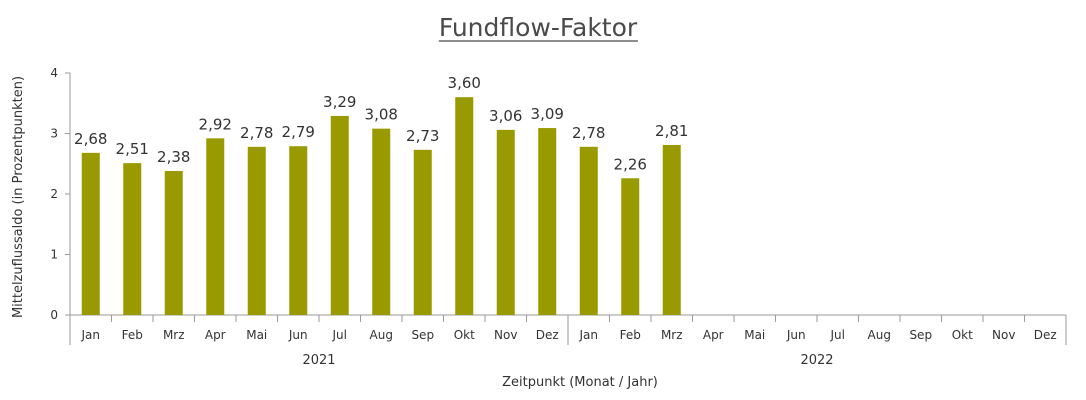 The height and width of the screenshot is (400, 1086). I want to click on data-label: 2,68, so click(90, 139).